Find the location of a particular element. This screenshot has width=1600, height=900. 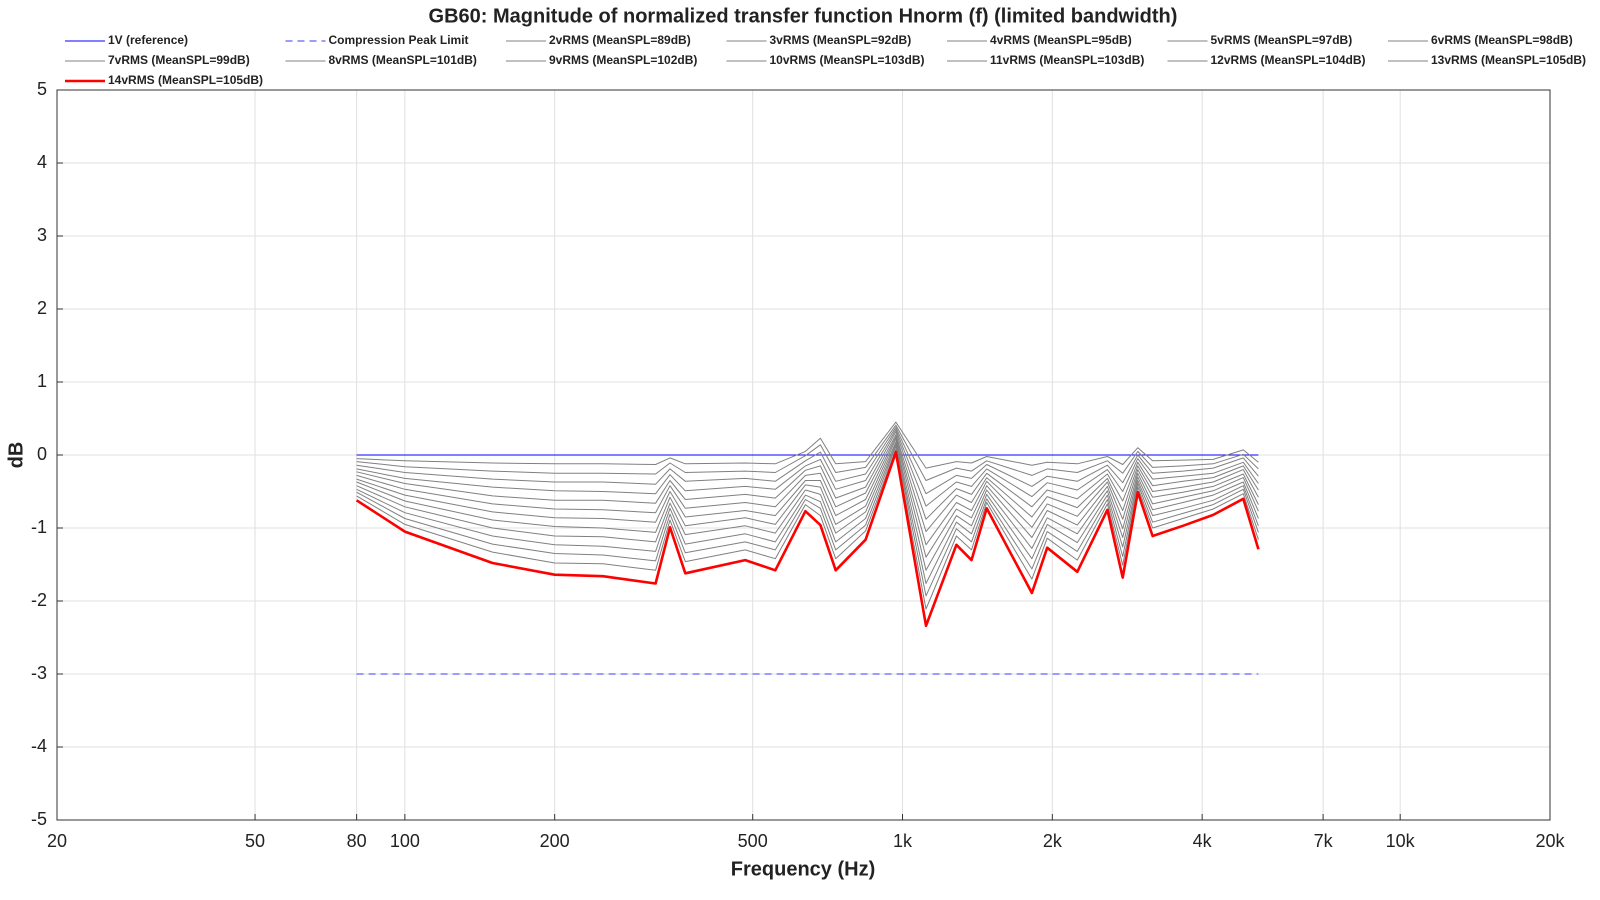

legend-label: 4vRMS (MeanSPL=95dB) is located at coordinates (1061, 40).